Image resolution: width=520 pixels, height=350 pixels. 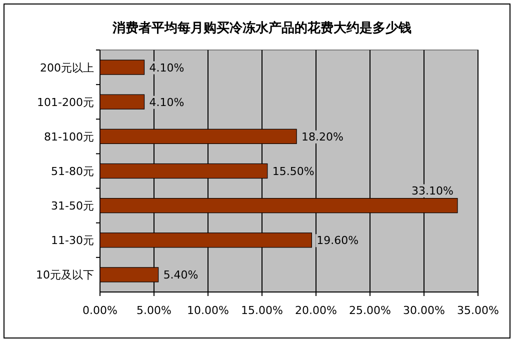 What do you see at coordinates (180, 275) in the screenshot?
I see `data-label: 5.40%` at bounding box center [180, 275].